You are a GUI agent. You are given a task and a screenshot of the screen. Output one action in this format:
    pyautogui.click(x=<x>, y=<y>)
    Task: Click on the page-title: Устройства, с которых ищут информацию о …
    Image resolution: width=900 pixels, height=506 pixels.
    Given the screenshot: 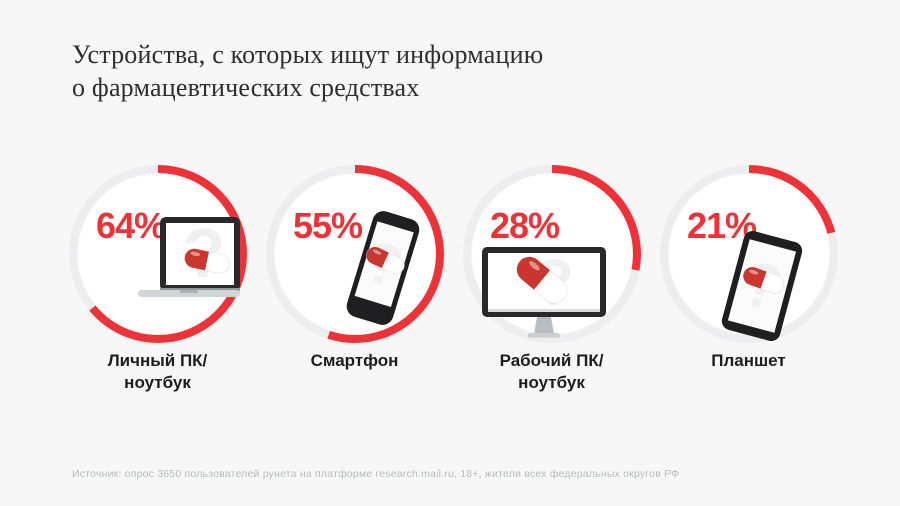 What is the action you would take?
    pyautogui.click(x=307, y=71)
    